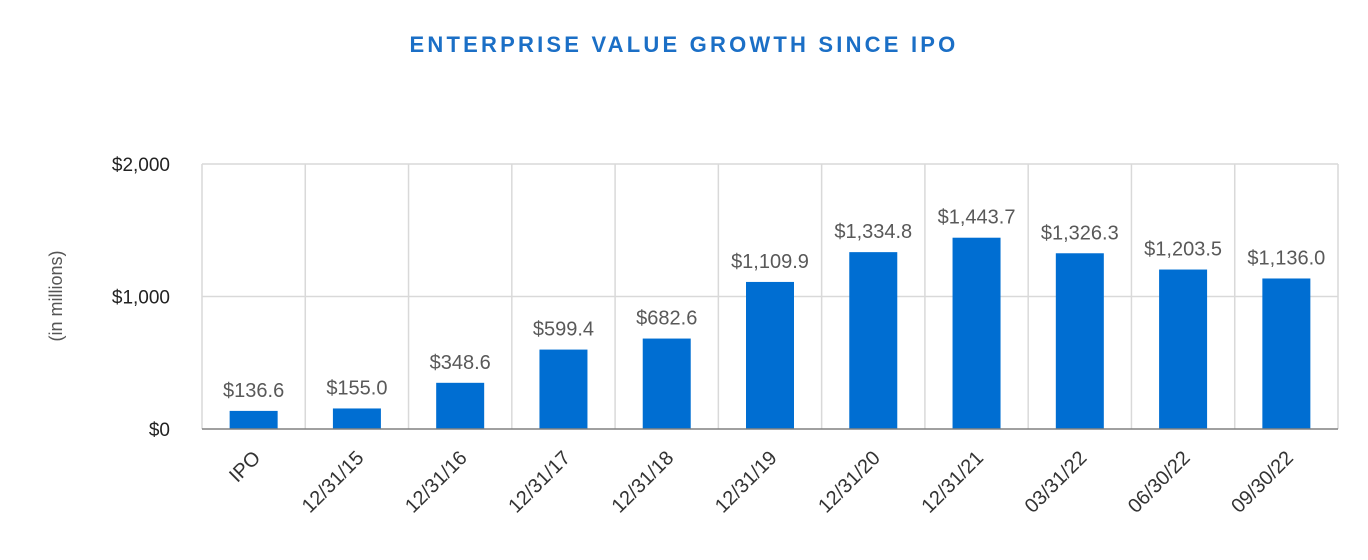  I want to click on x-tick-label: 12/31/15, so click(333, 482).